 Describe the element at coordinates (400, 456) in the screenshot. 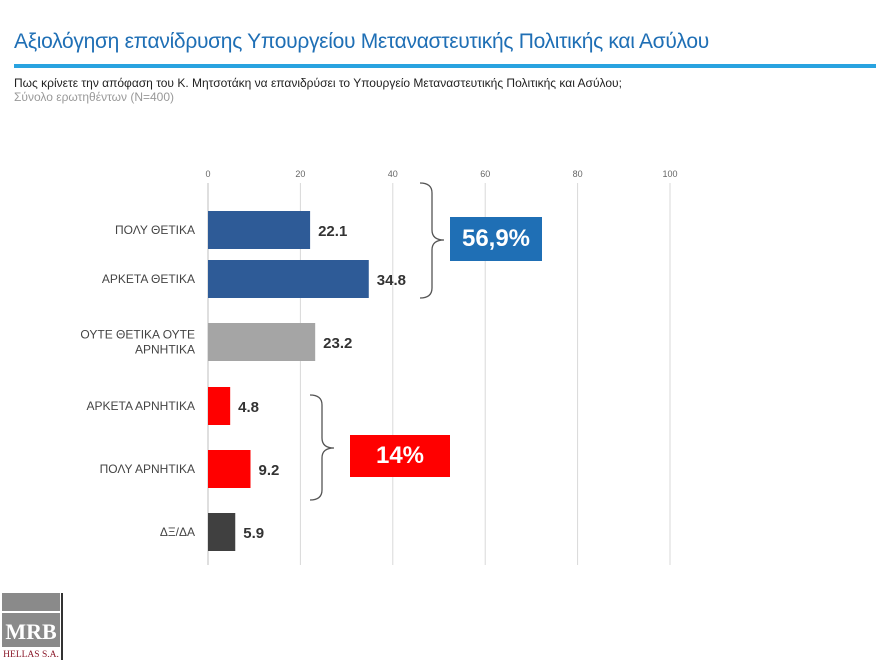

I see `negative-total-badge: 14%` at that location.